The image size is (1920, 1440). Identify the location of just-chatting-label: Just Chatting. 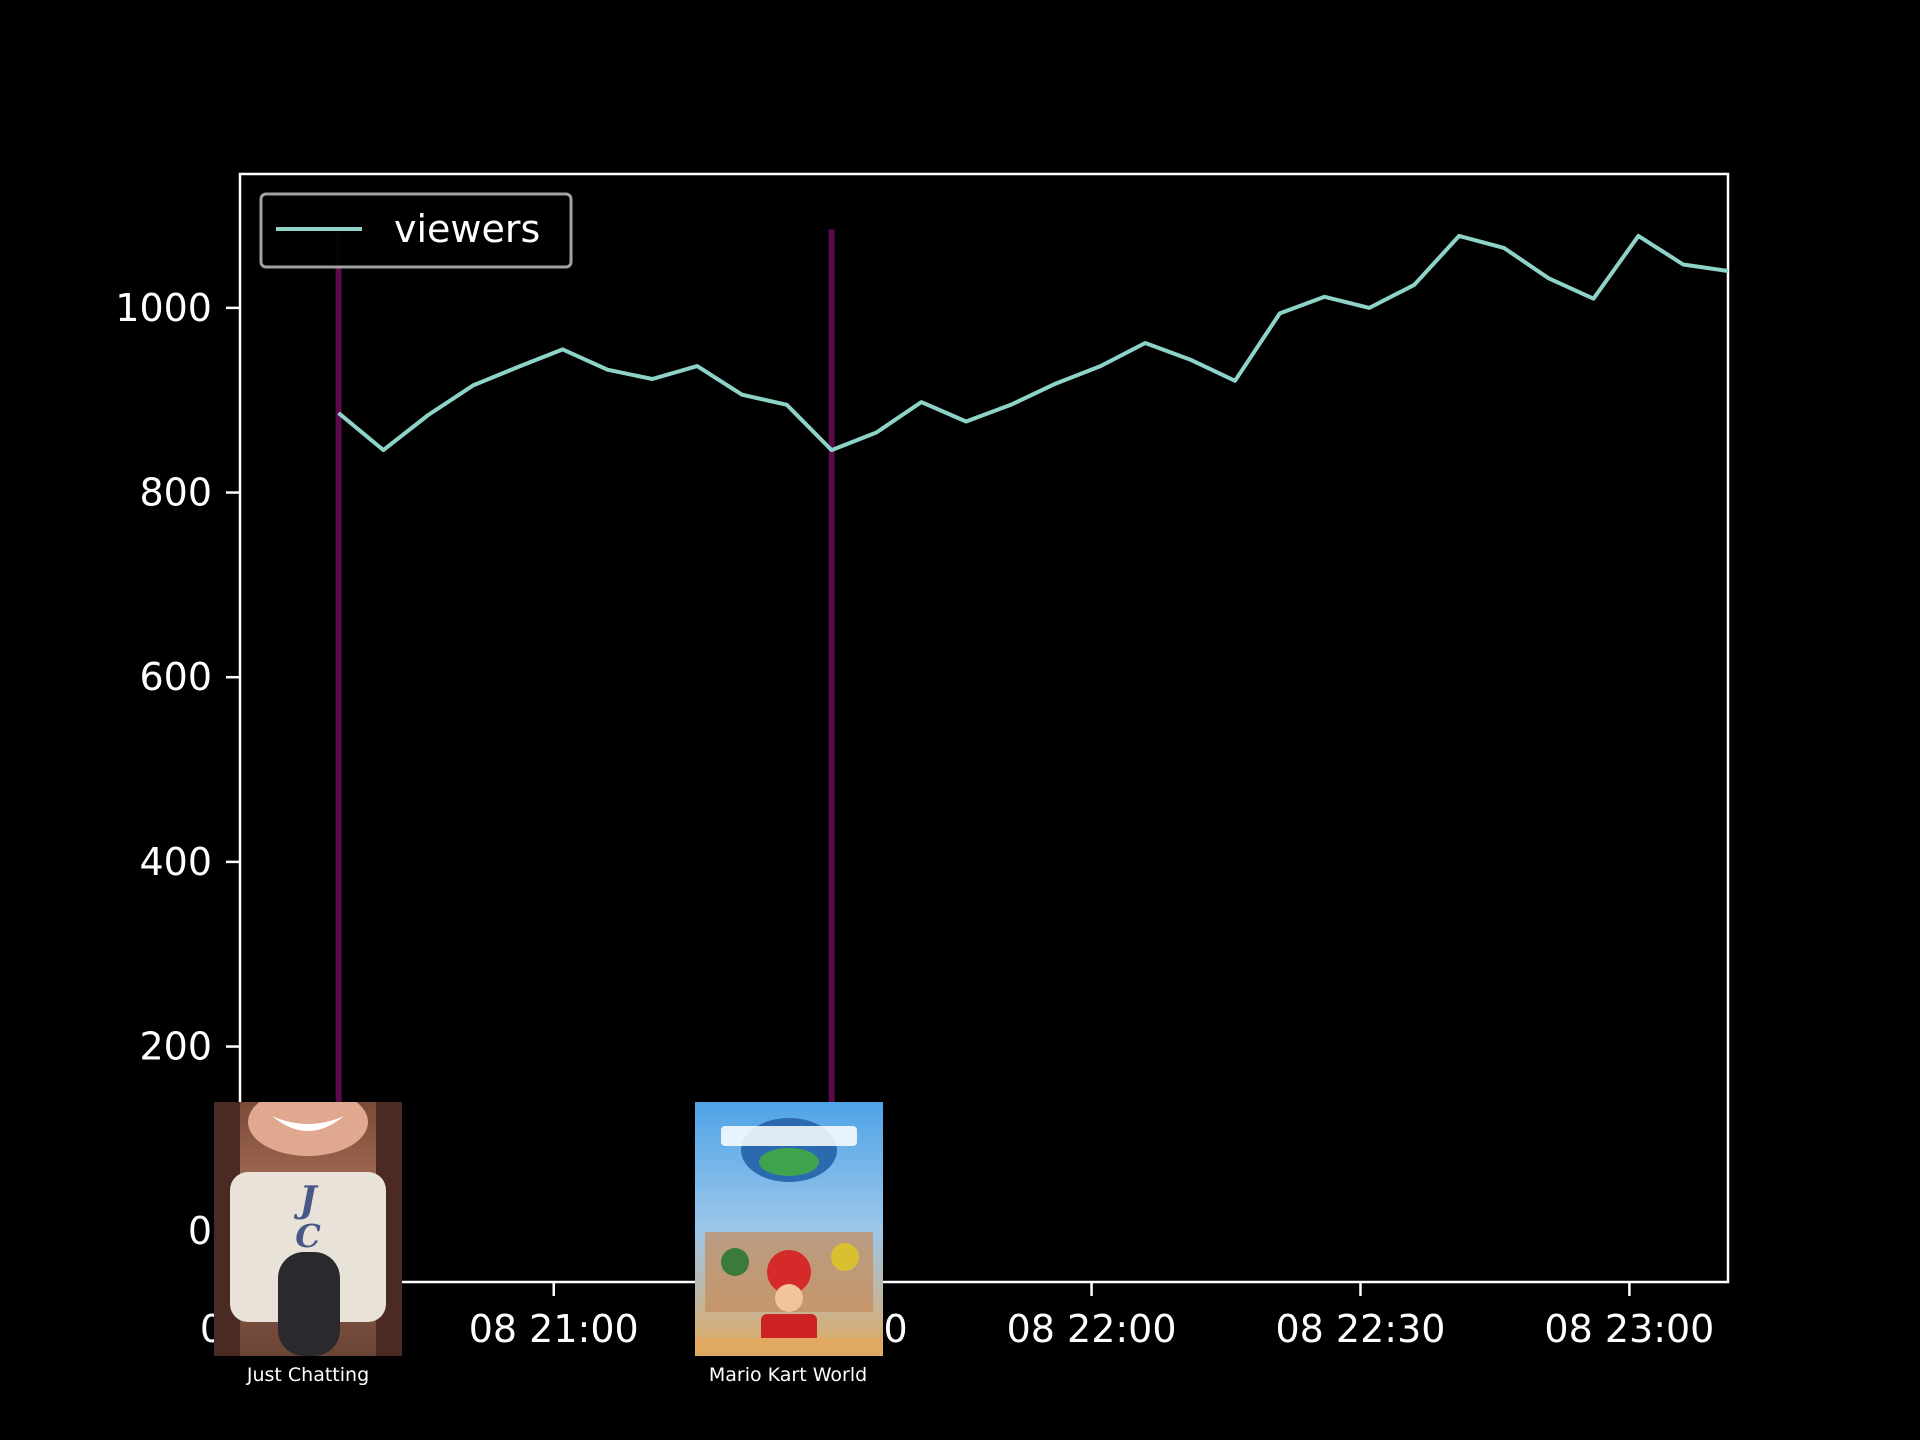
(308, 1375).